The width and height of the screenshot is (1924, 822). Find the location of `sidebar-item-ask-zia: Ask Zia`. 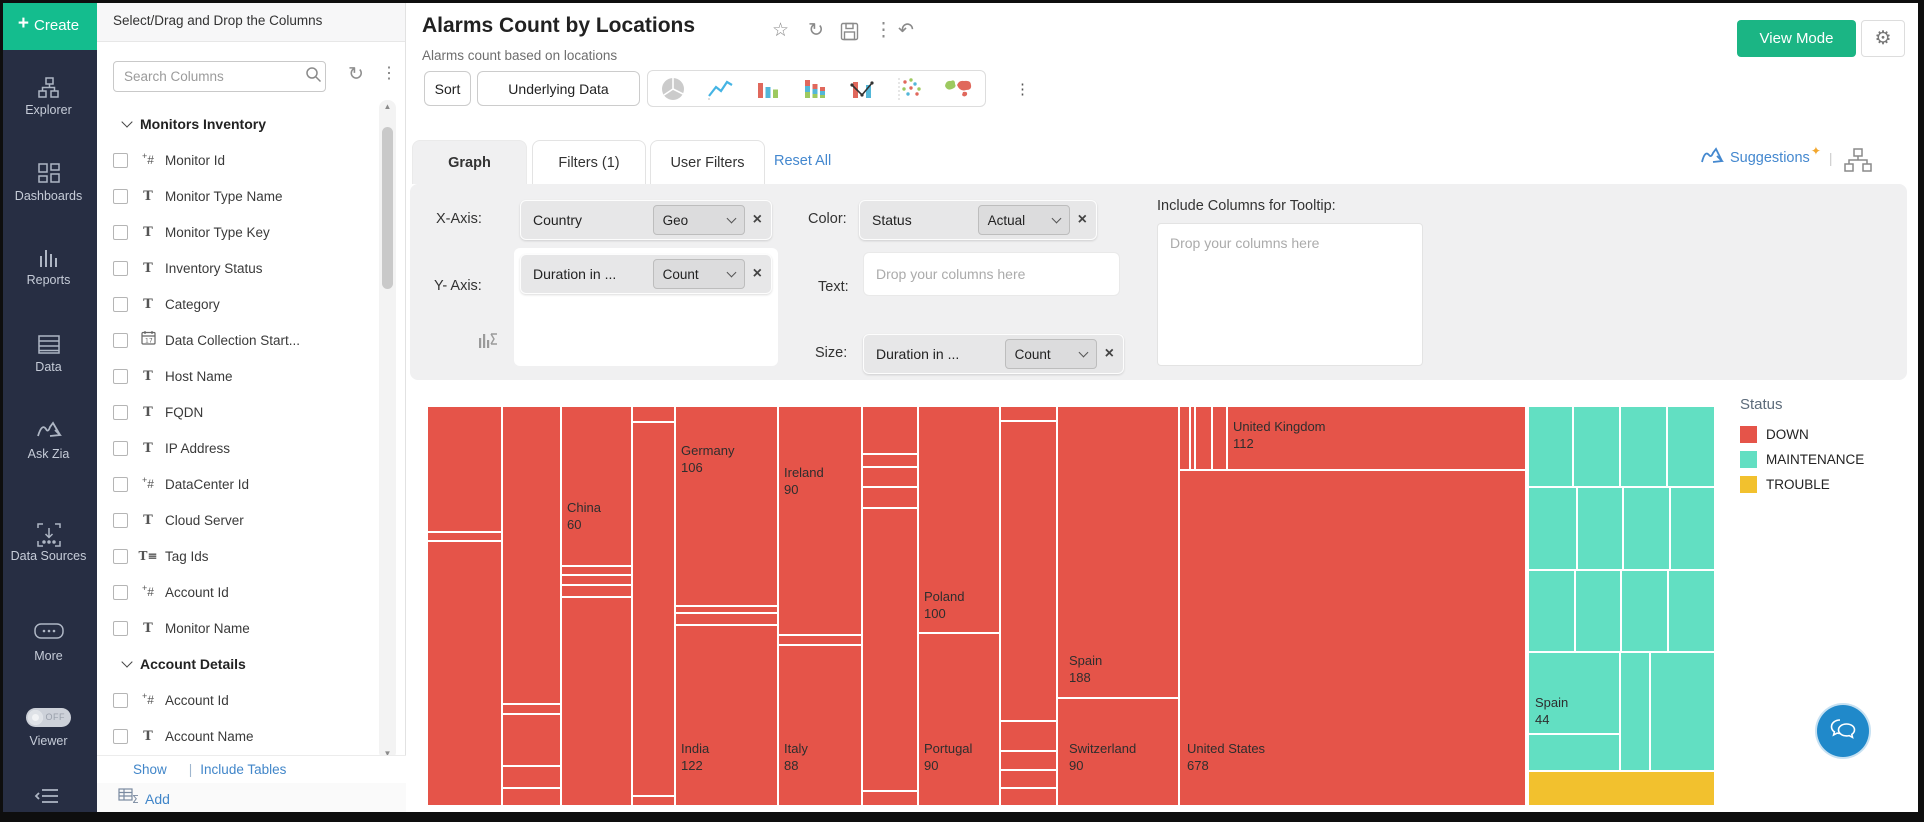

sidebar-item-ask-zia: Ask Zia is located at coordinates (48, 441).